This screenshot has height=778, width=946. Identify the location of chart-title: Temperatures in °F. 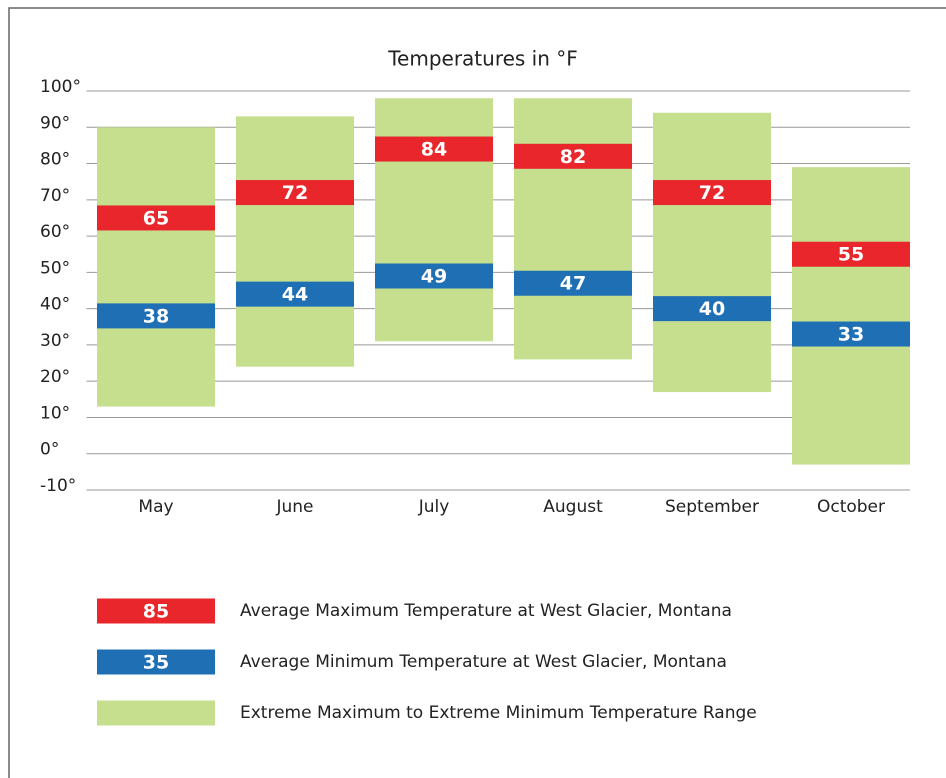
(482, 59).